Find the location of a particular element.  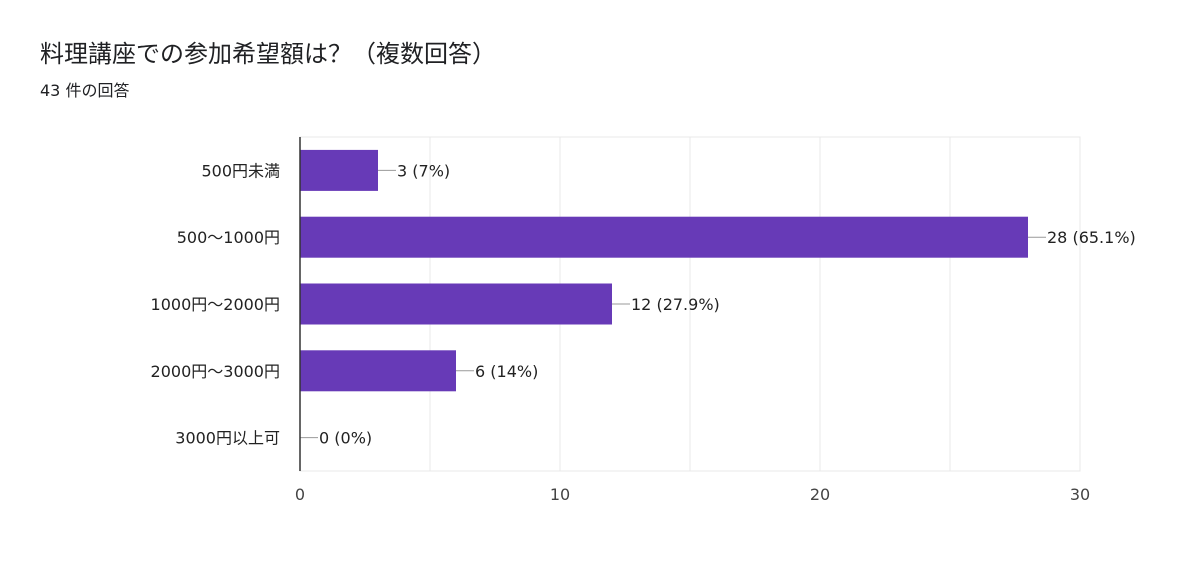

category-label: 500〜1000円 is located at coordinates (228, 237).